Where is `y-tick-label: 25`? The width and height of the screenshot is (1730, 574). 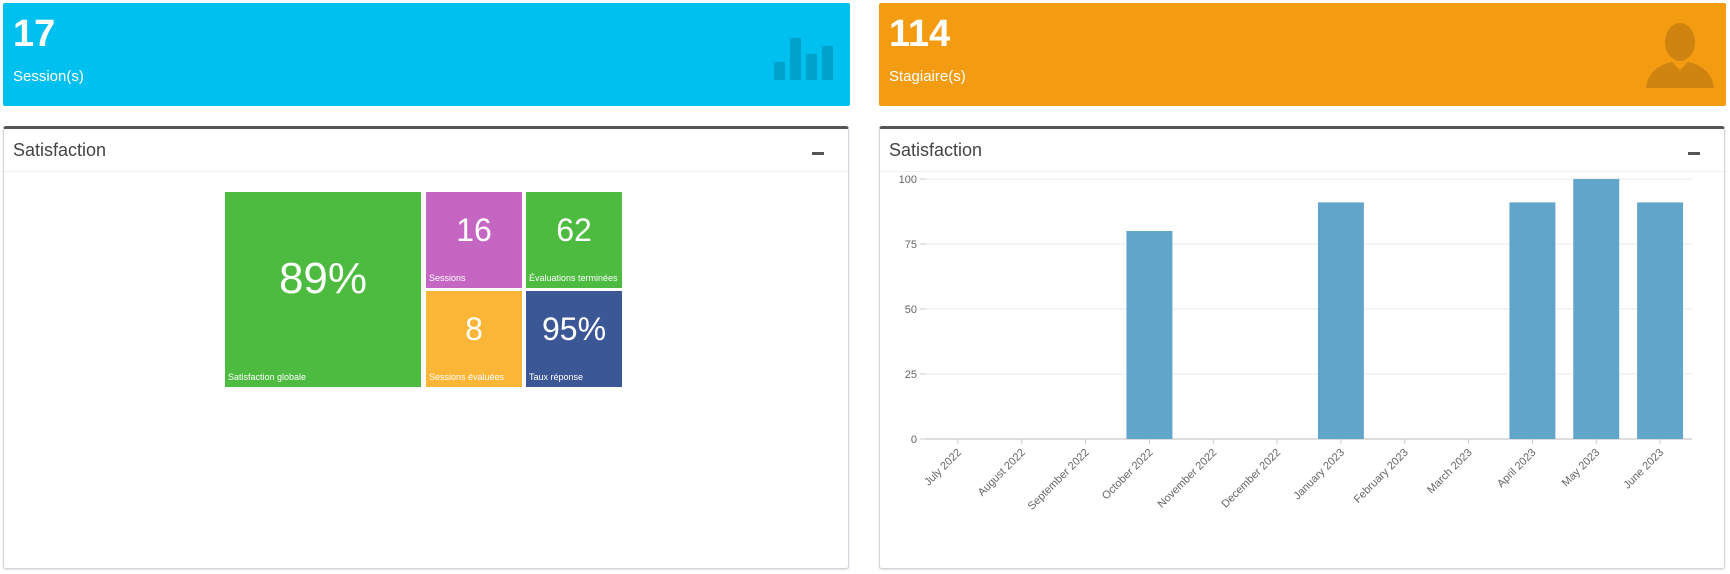 y-tick-label: 25 is located at coordinates (911, 375).